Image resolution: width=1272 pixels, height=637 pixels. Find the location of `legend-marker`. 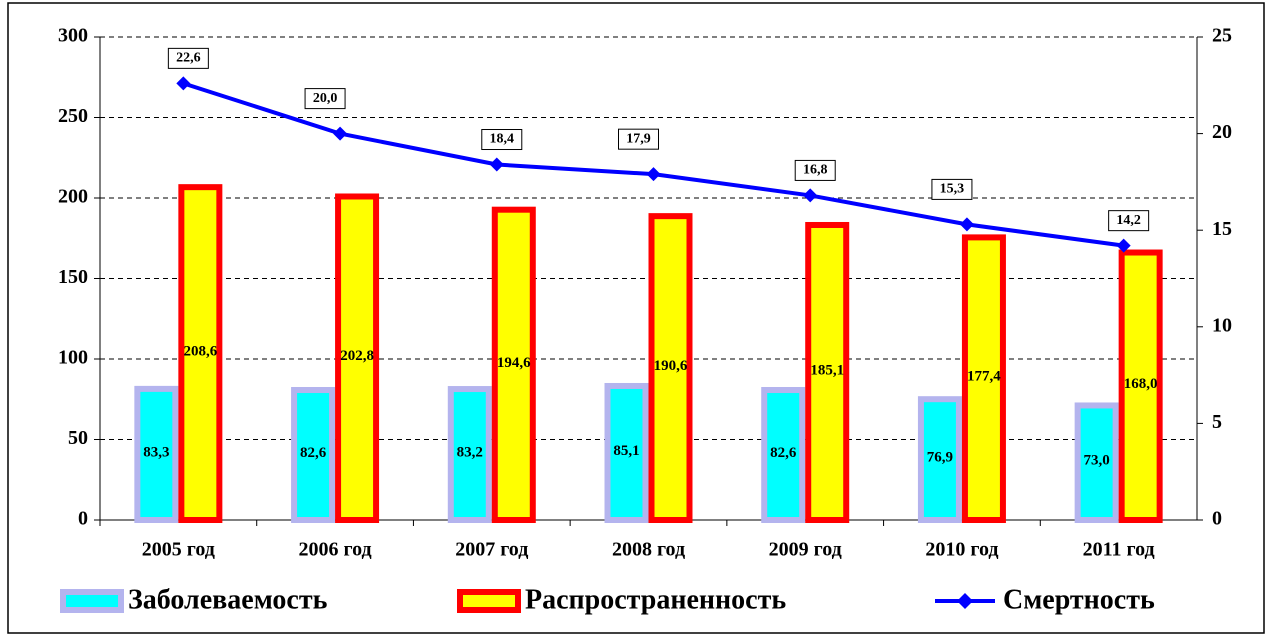

legend-marker is located at coordinates (965, 601).